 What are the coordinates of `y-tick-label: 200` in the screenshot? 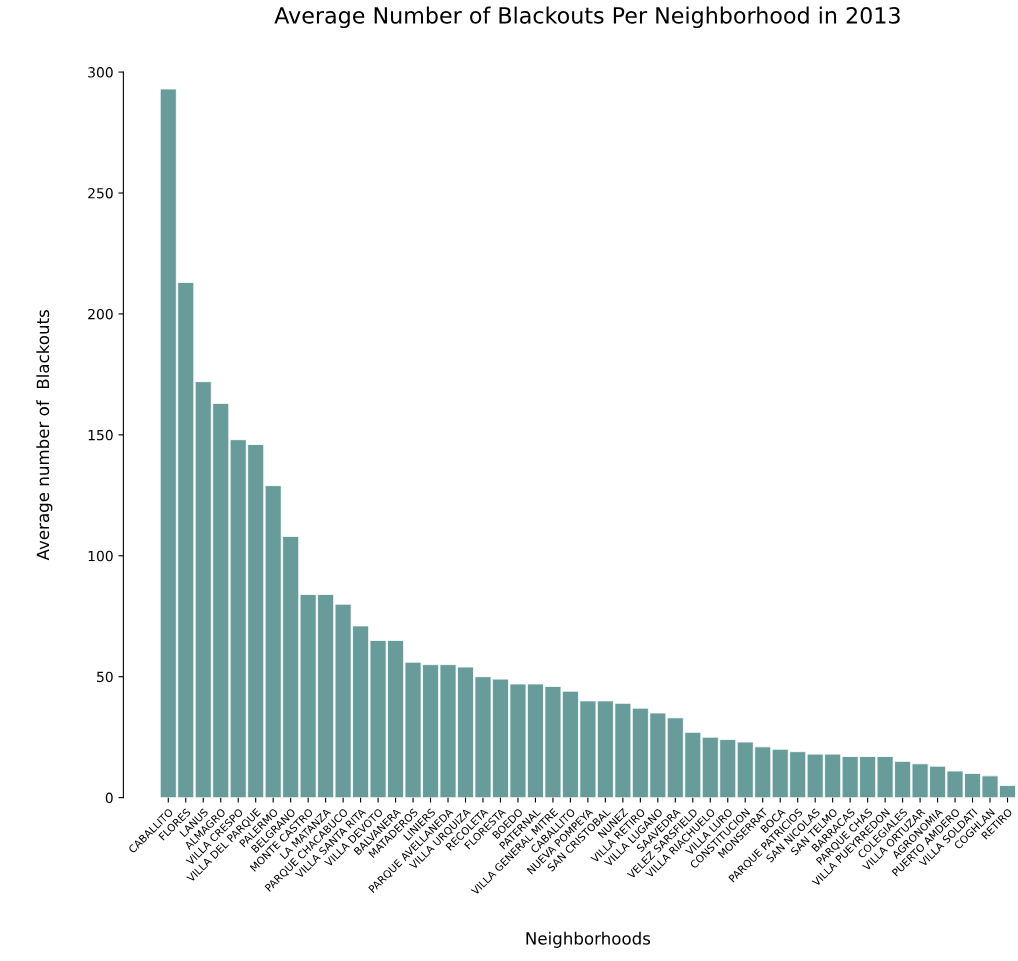 It's located at (100, 314).